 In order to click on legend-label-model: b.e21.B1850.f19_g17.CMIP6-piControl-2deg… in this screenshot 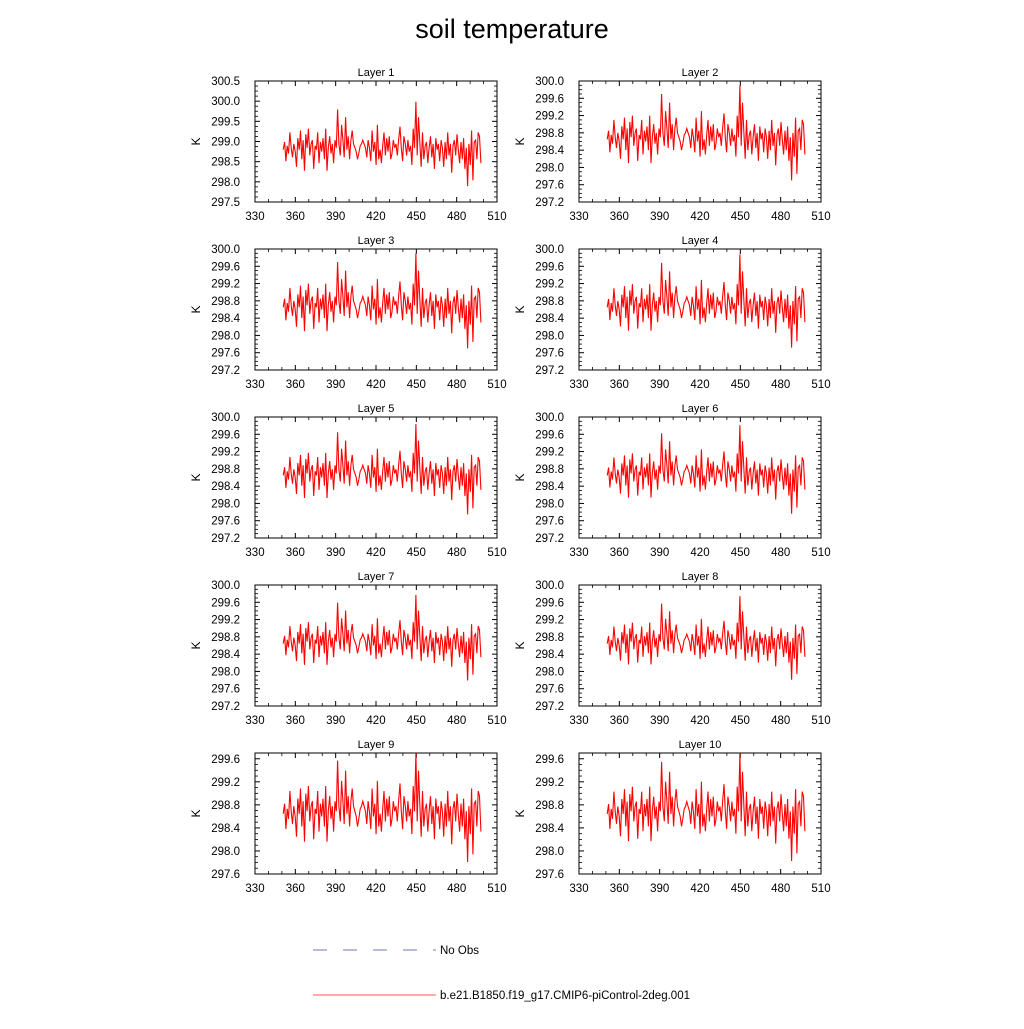, I will do `click(565, 996)`.